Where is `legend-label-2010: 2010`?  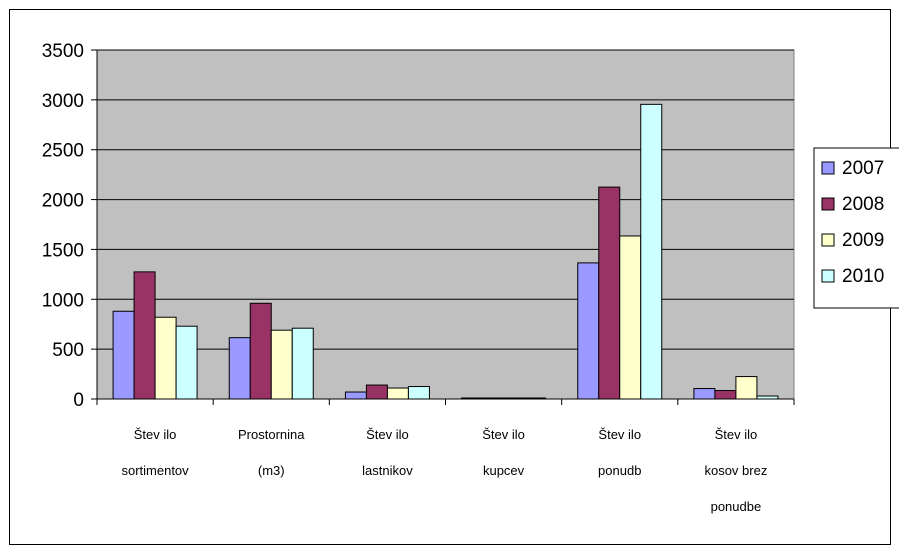
legend-label-2010: 2010 is located at coordinates (863, 276).